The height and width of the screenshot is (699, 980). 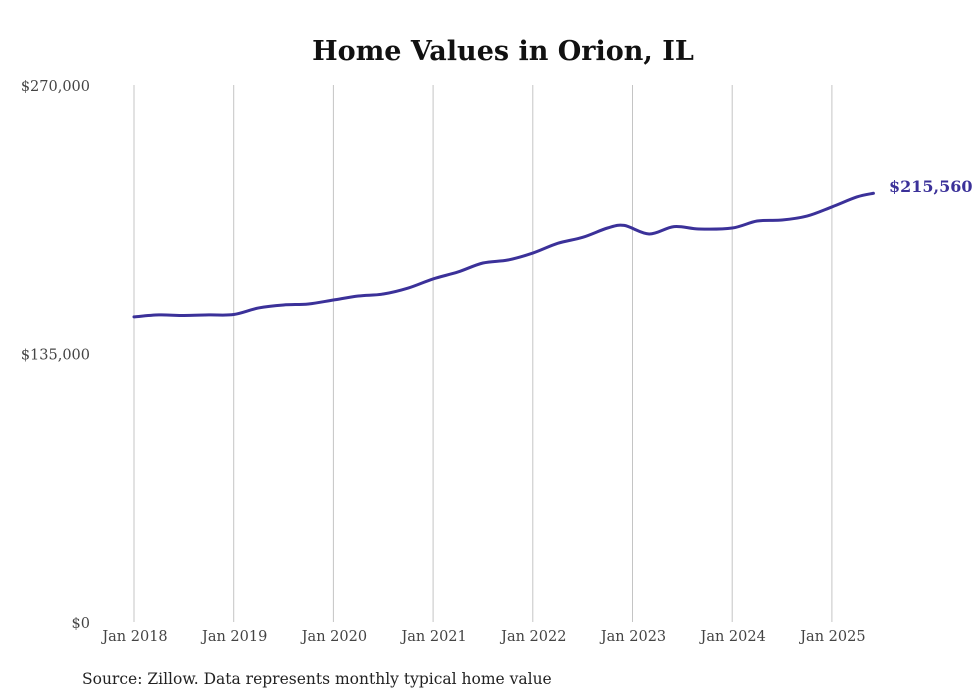 What do you see at coordinates (133, 637) in the screenshot?
I see `x-tick-label: Jan 2018` at bounding box center [133, 637].